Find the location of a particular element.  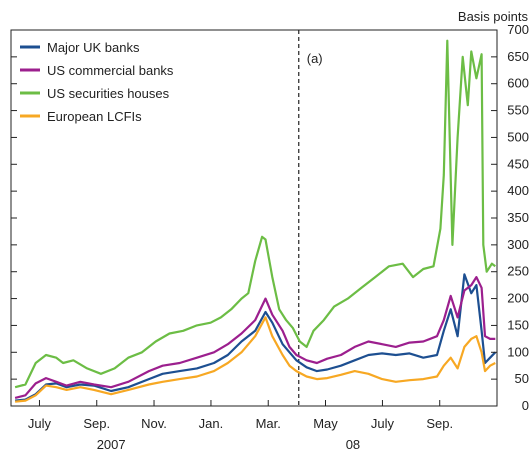

y-tick-label: 600 is located at coordinates (518, 83).